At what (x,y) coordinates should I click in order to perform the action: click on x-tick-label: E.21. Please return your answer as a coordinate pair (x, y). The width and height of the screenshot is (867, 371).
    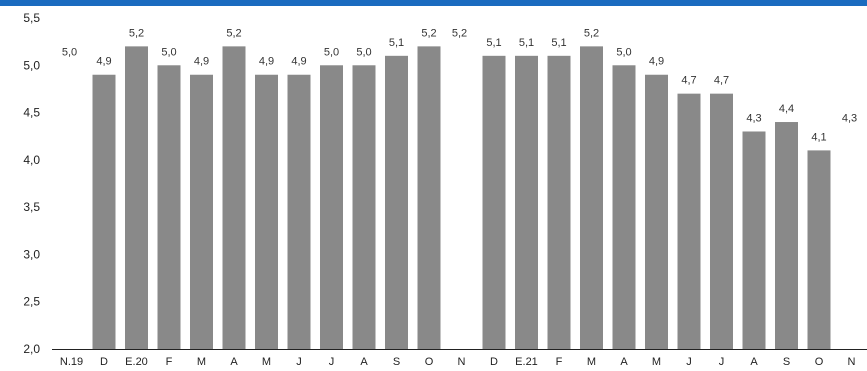
    Looking at the image, I should click on (526, 362).